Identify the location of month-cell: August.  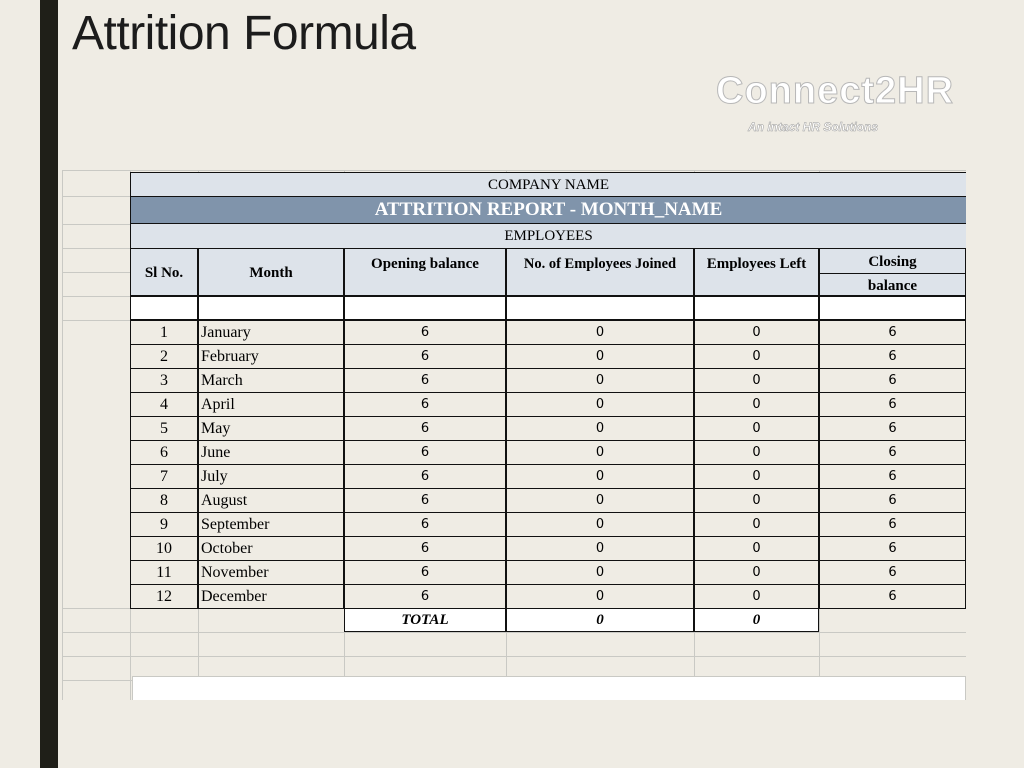
(271, 500).